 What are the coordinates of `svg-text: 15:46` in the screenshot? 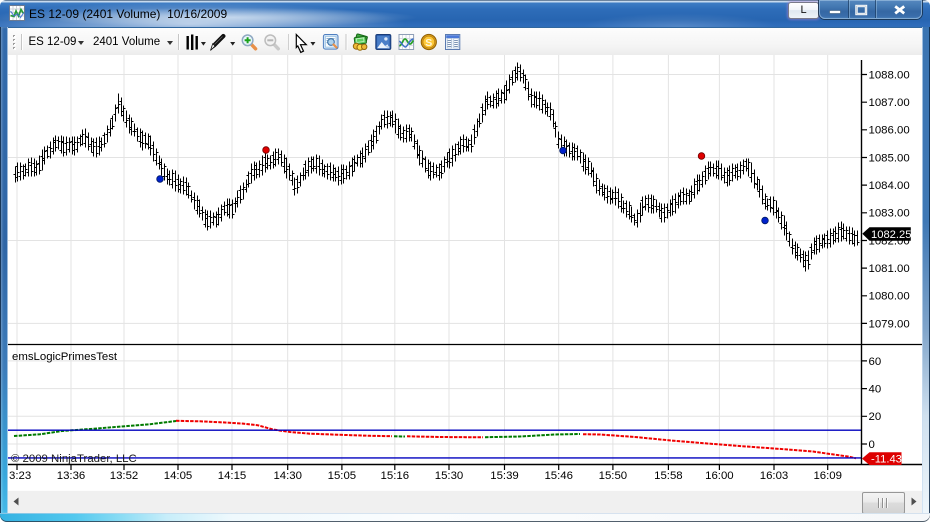 It's located at (558, 476).